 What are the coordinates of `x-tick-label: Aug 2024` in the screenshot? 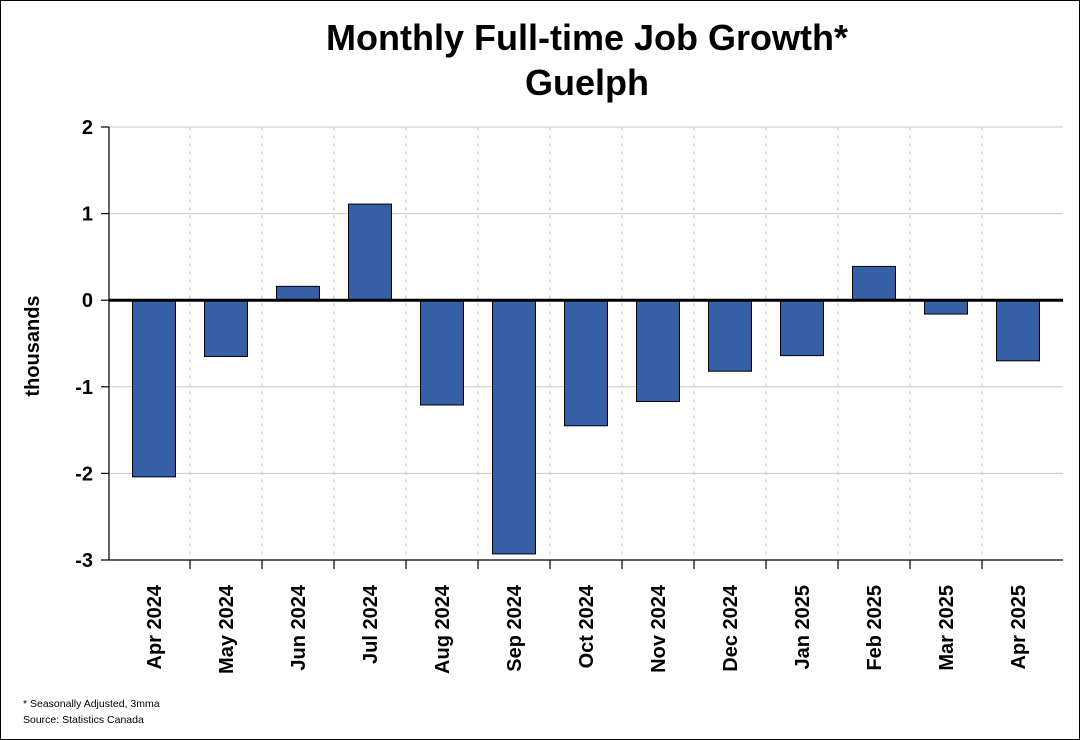 It's located at (443, 629).